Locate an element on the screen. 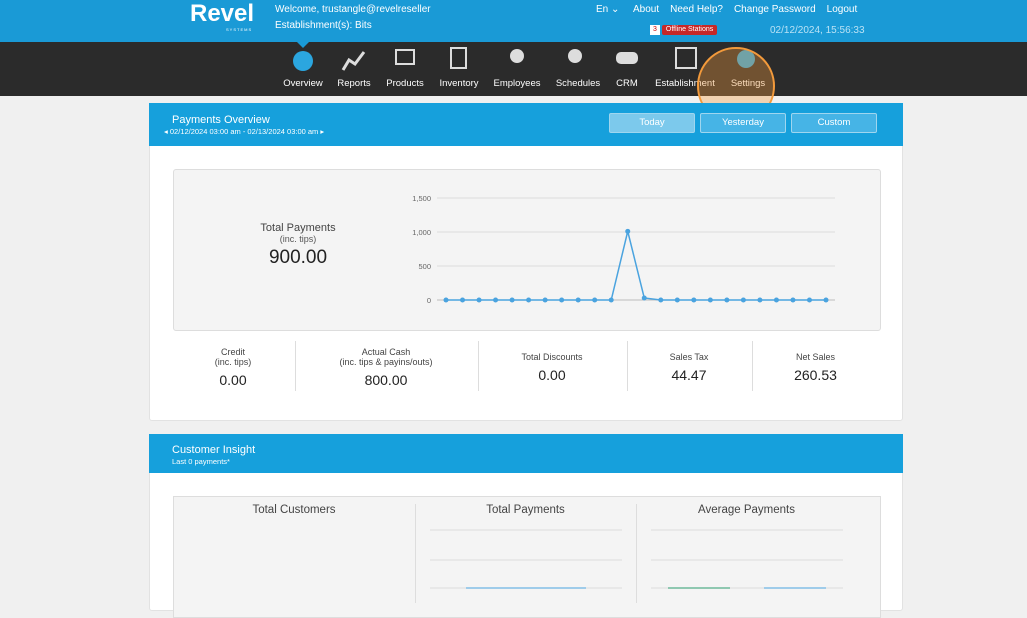  icon-establishment is located at coordinates (686, 58).